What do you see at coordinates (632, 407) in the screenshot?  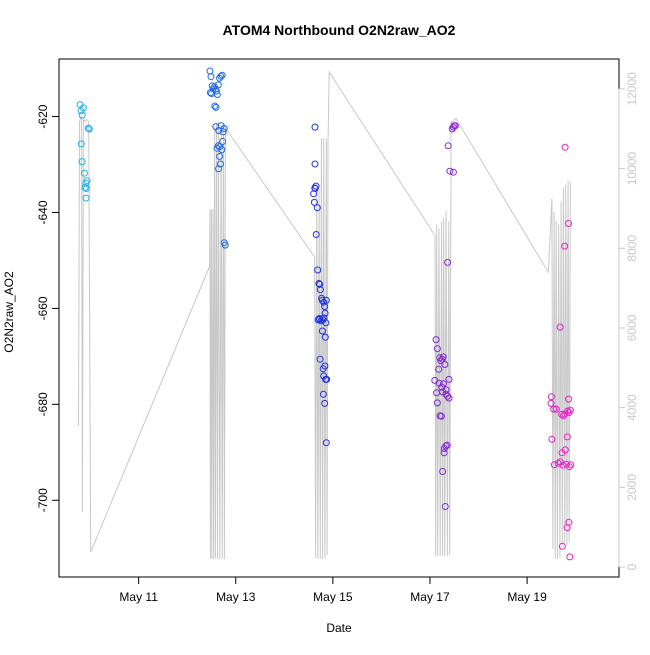 I see `y2-tick-label: 4000` at bounding box center [632, 407].